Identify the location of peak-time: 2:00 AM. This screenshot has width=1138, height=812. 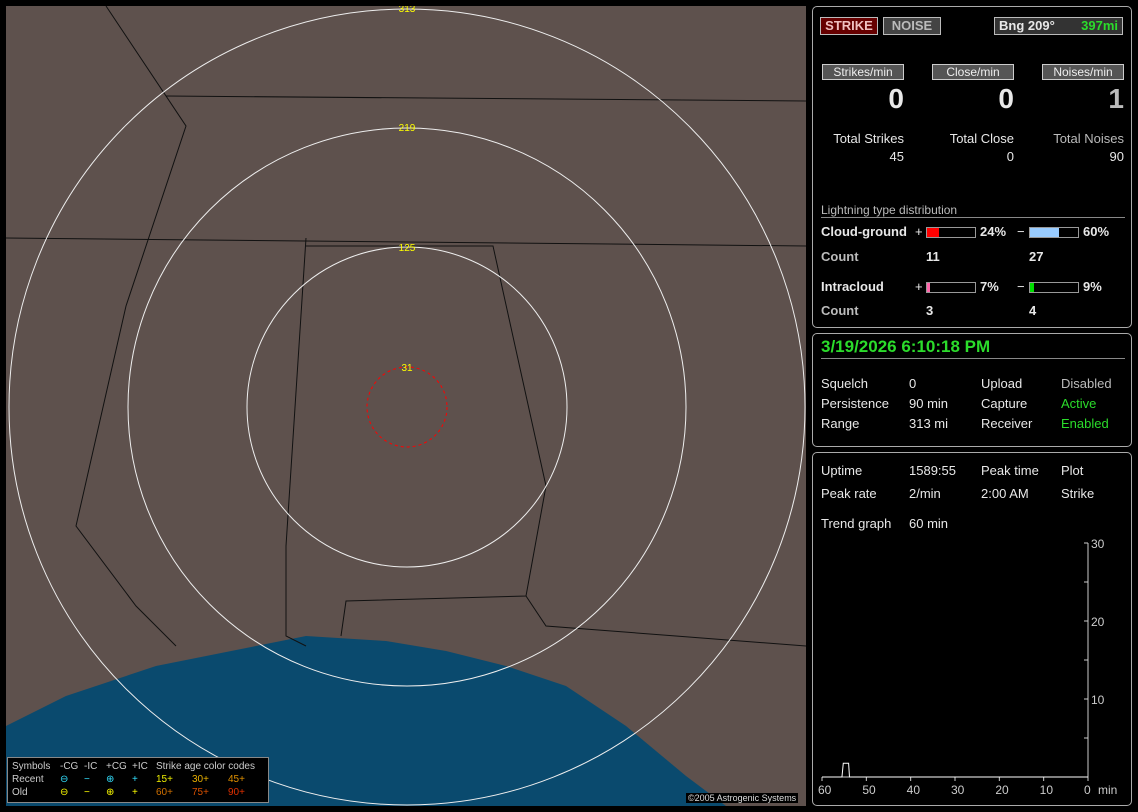
(1005, 493).